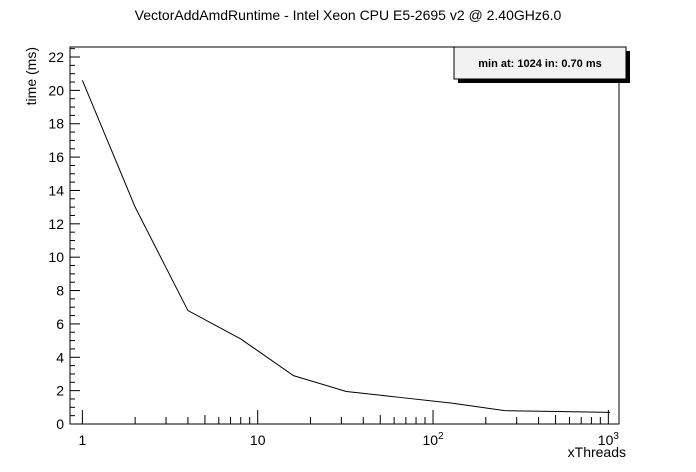 The image size is (696, 472). I want to click on y-tick-label: 4, so click(60, 357).